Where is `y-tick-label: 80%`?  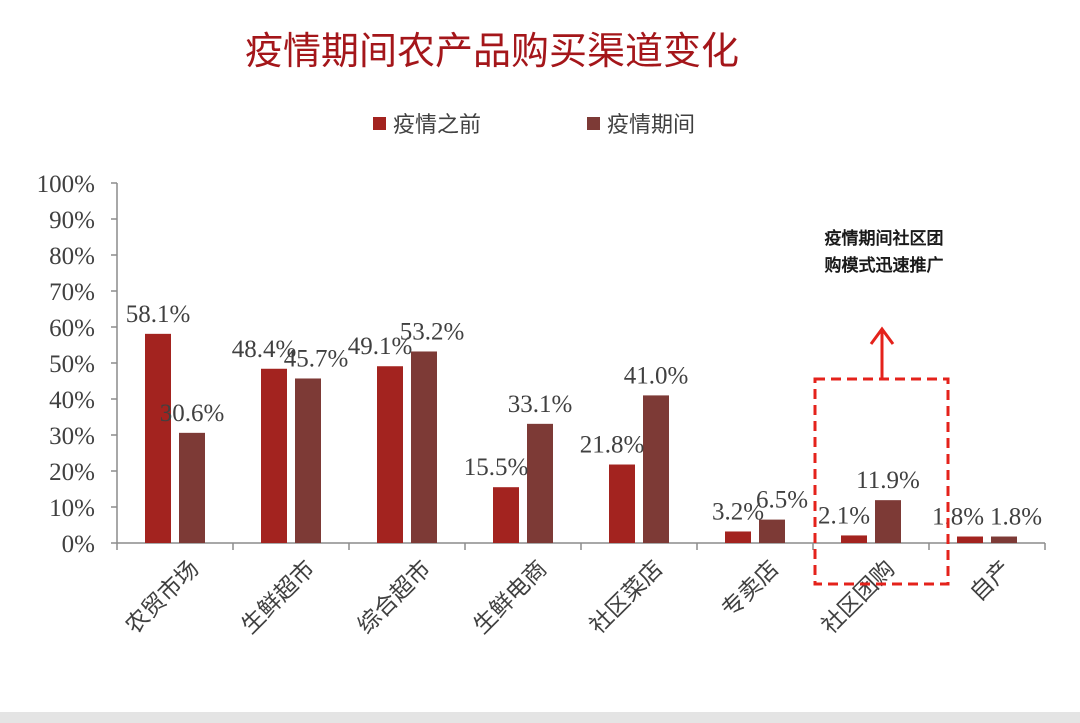 y-tick-label: 80% is located at coordinates (72, 256).